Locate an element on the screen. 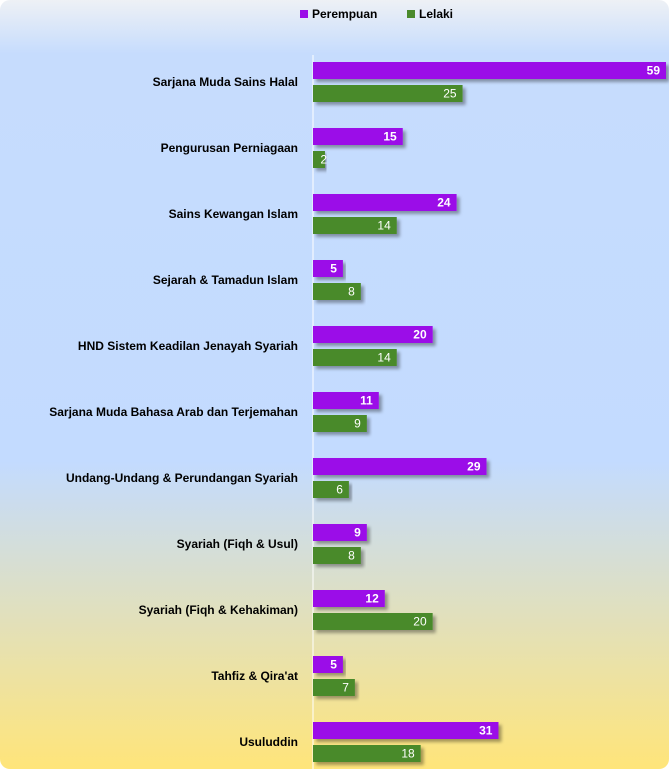 The height and width of the screenshot is (769, 669). value-label: 29 is located at coordinates (474, 467).